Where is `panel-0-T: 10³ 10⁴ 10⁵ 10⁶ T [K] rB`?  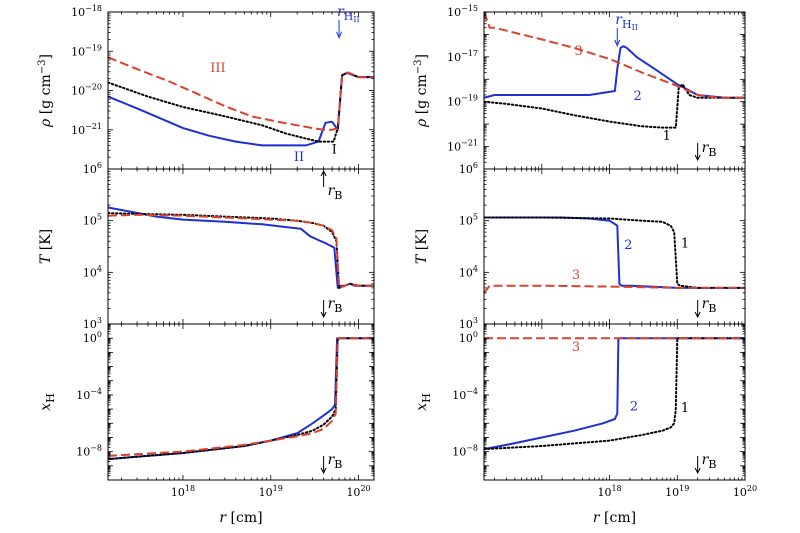
panel-0-T: 10³ 10⁴ 10⁵ 10⁶ T [K] rB is located at coordinates (206, 246).